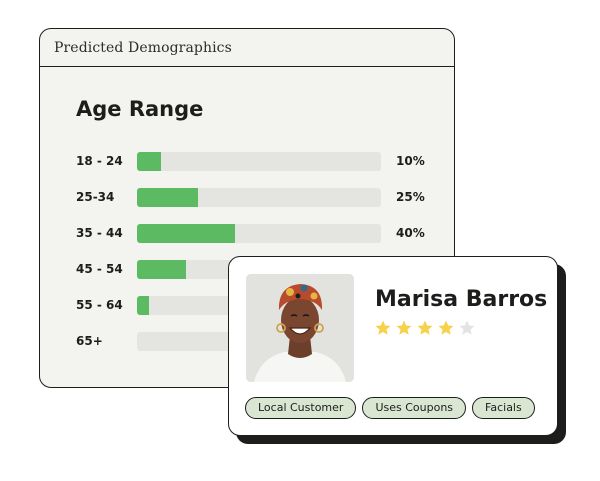 Image resolution: width=600 pixels, height=481 pixels. I want to click on age-row-35-44: 35 - 44 40%, so click(256, 233).